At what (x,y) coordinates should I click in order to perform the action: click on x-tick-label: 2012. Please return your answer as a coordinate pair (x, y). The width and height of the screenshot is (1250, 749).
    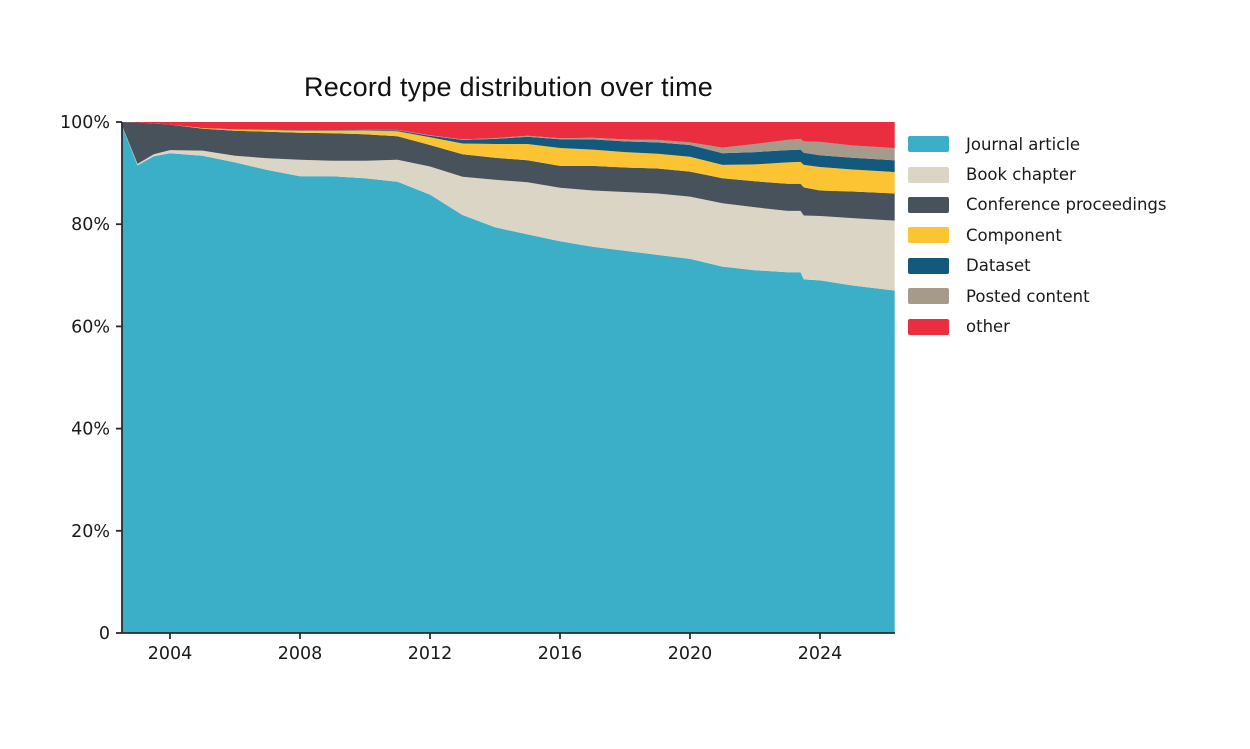
    Looking at the image, I should click on (430, 654).